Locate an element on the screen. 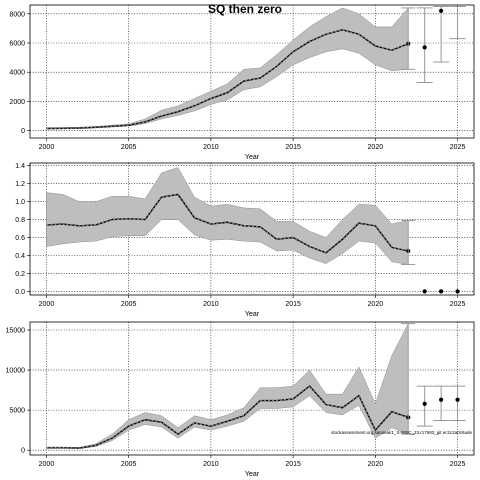 The height and width of the screenshot is (480, 480). middle-xtick-label: 2010 is located at coordinates (211, 304).